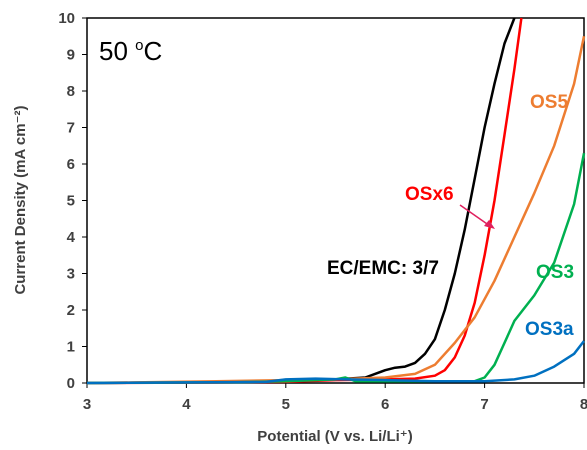  I want to click on y-tick-label: 6, so click(71, 164).